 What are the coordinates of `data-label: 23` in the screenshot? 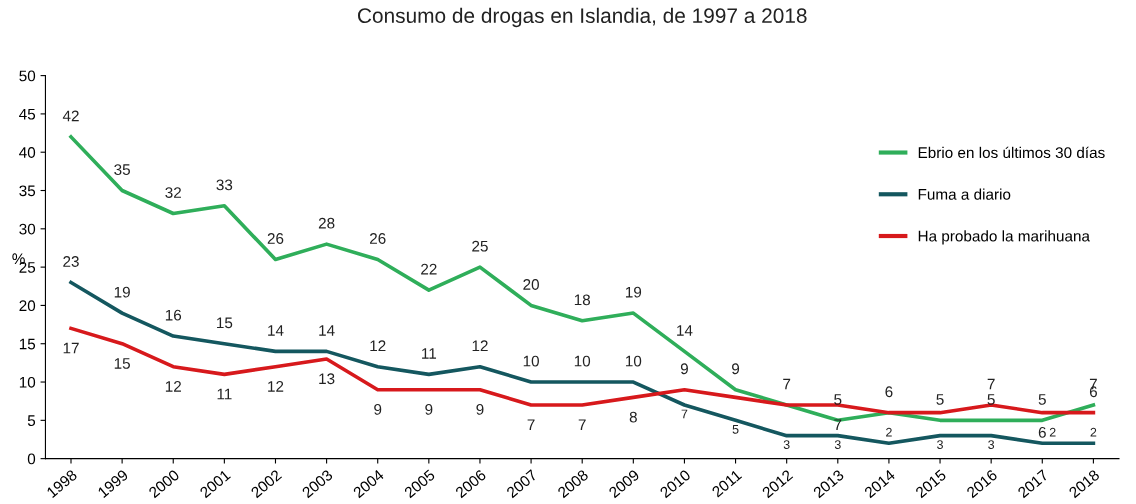 It's located at (71, 261).